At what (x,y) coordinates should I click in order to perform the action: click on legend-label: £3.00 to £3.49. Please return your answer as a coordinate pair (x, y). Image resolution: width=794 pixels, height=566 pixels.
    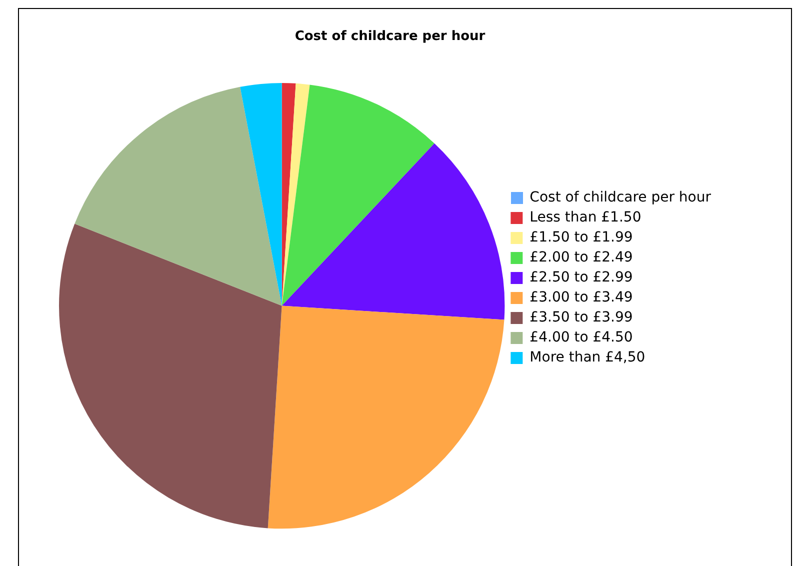
    Looking at the image, I should click on (581, 298).